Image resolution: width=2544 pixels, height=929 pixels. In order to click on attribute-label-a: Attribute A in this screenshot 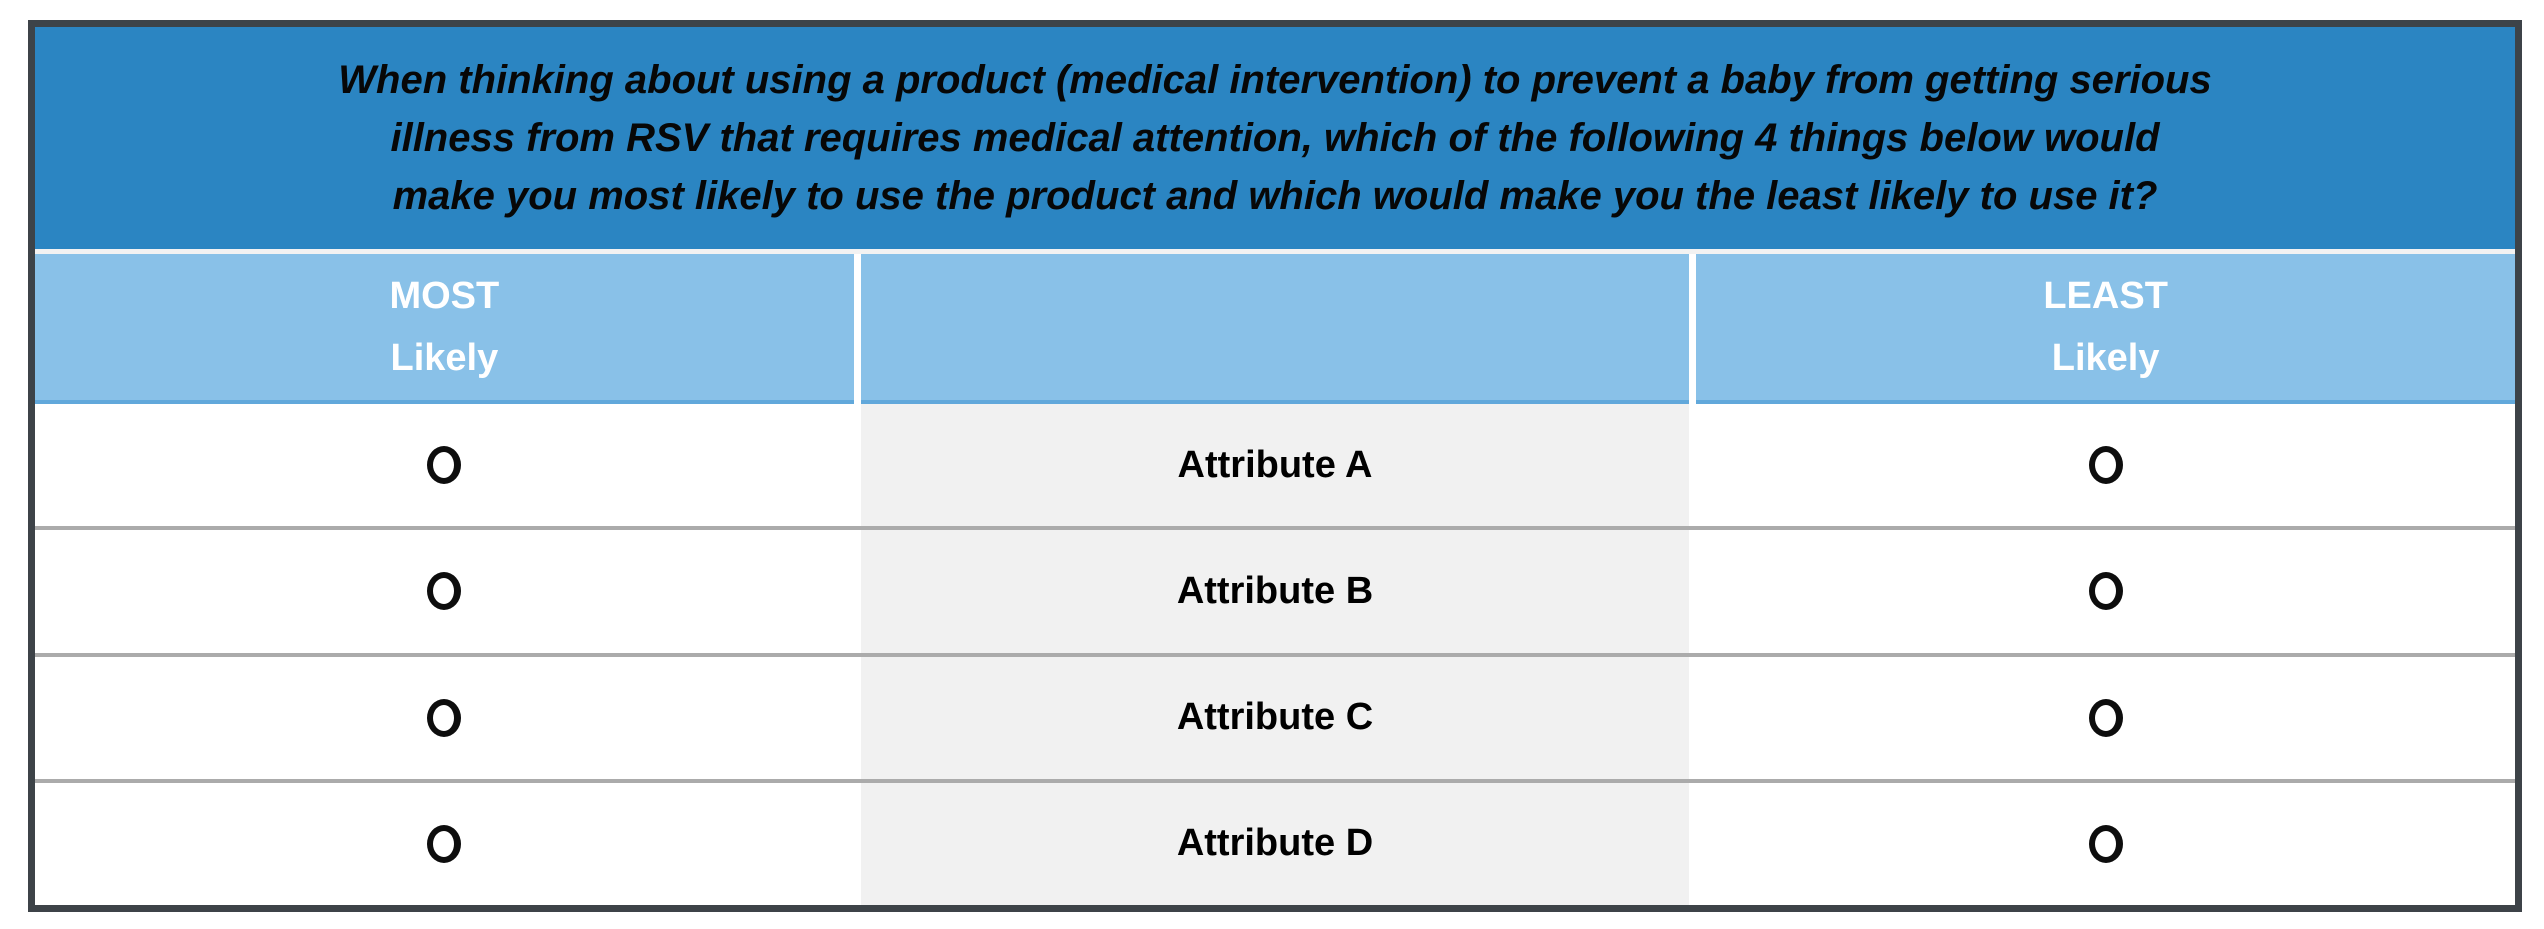, I will do `click(1275, 465)`.